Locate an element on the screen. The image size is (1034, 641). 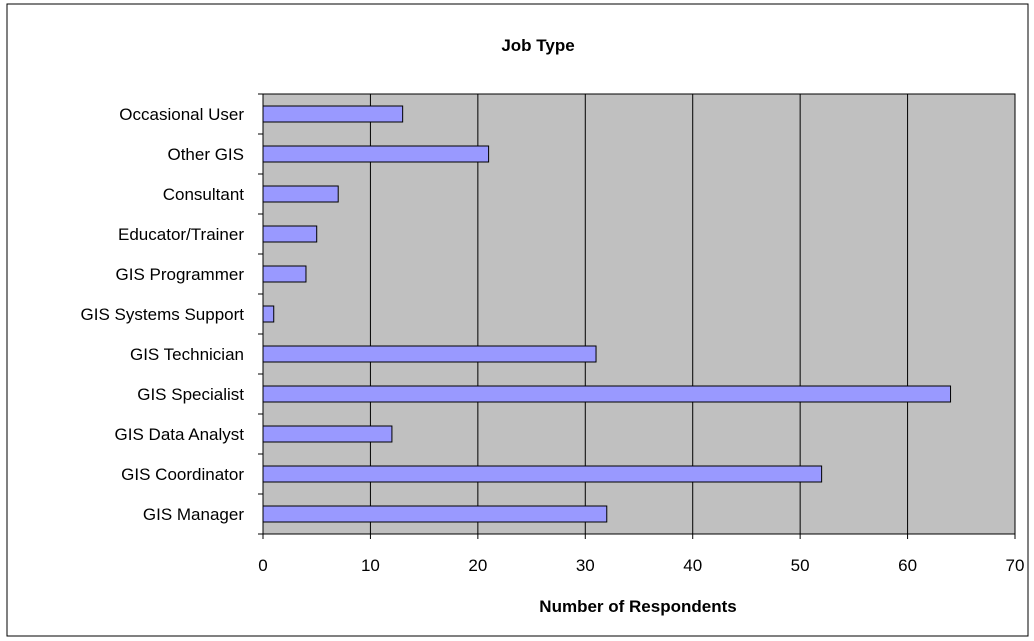
x-tick-label: 20 is located at coordinates (477, 565).